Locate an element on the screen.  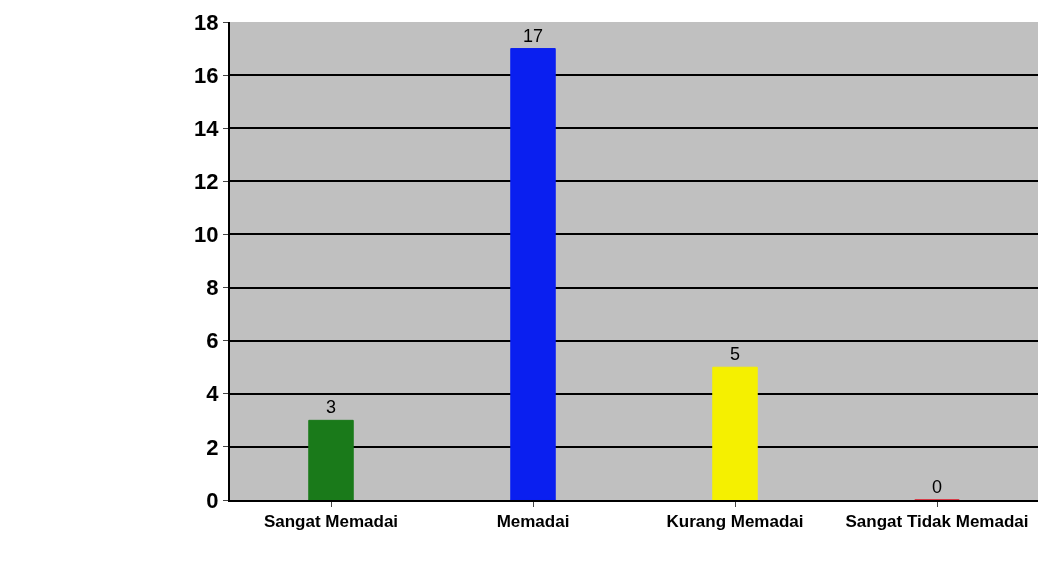
data-label: 0 is located at coordinates (937, 487).